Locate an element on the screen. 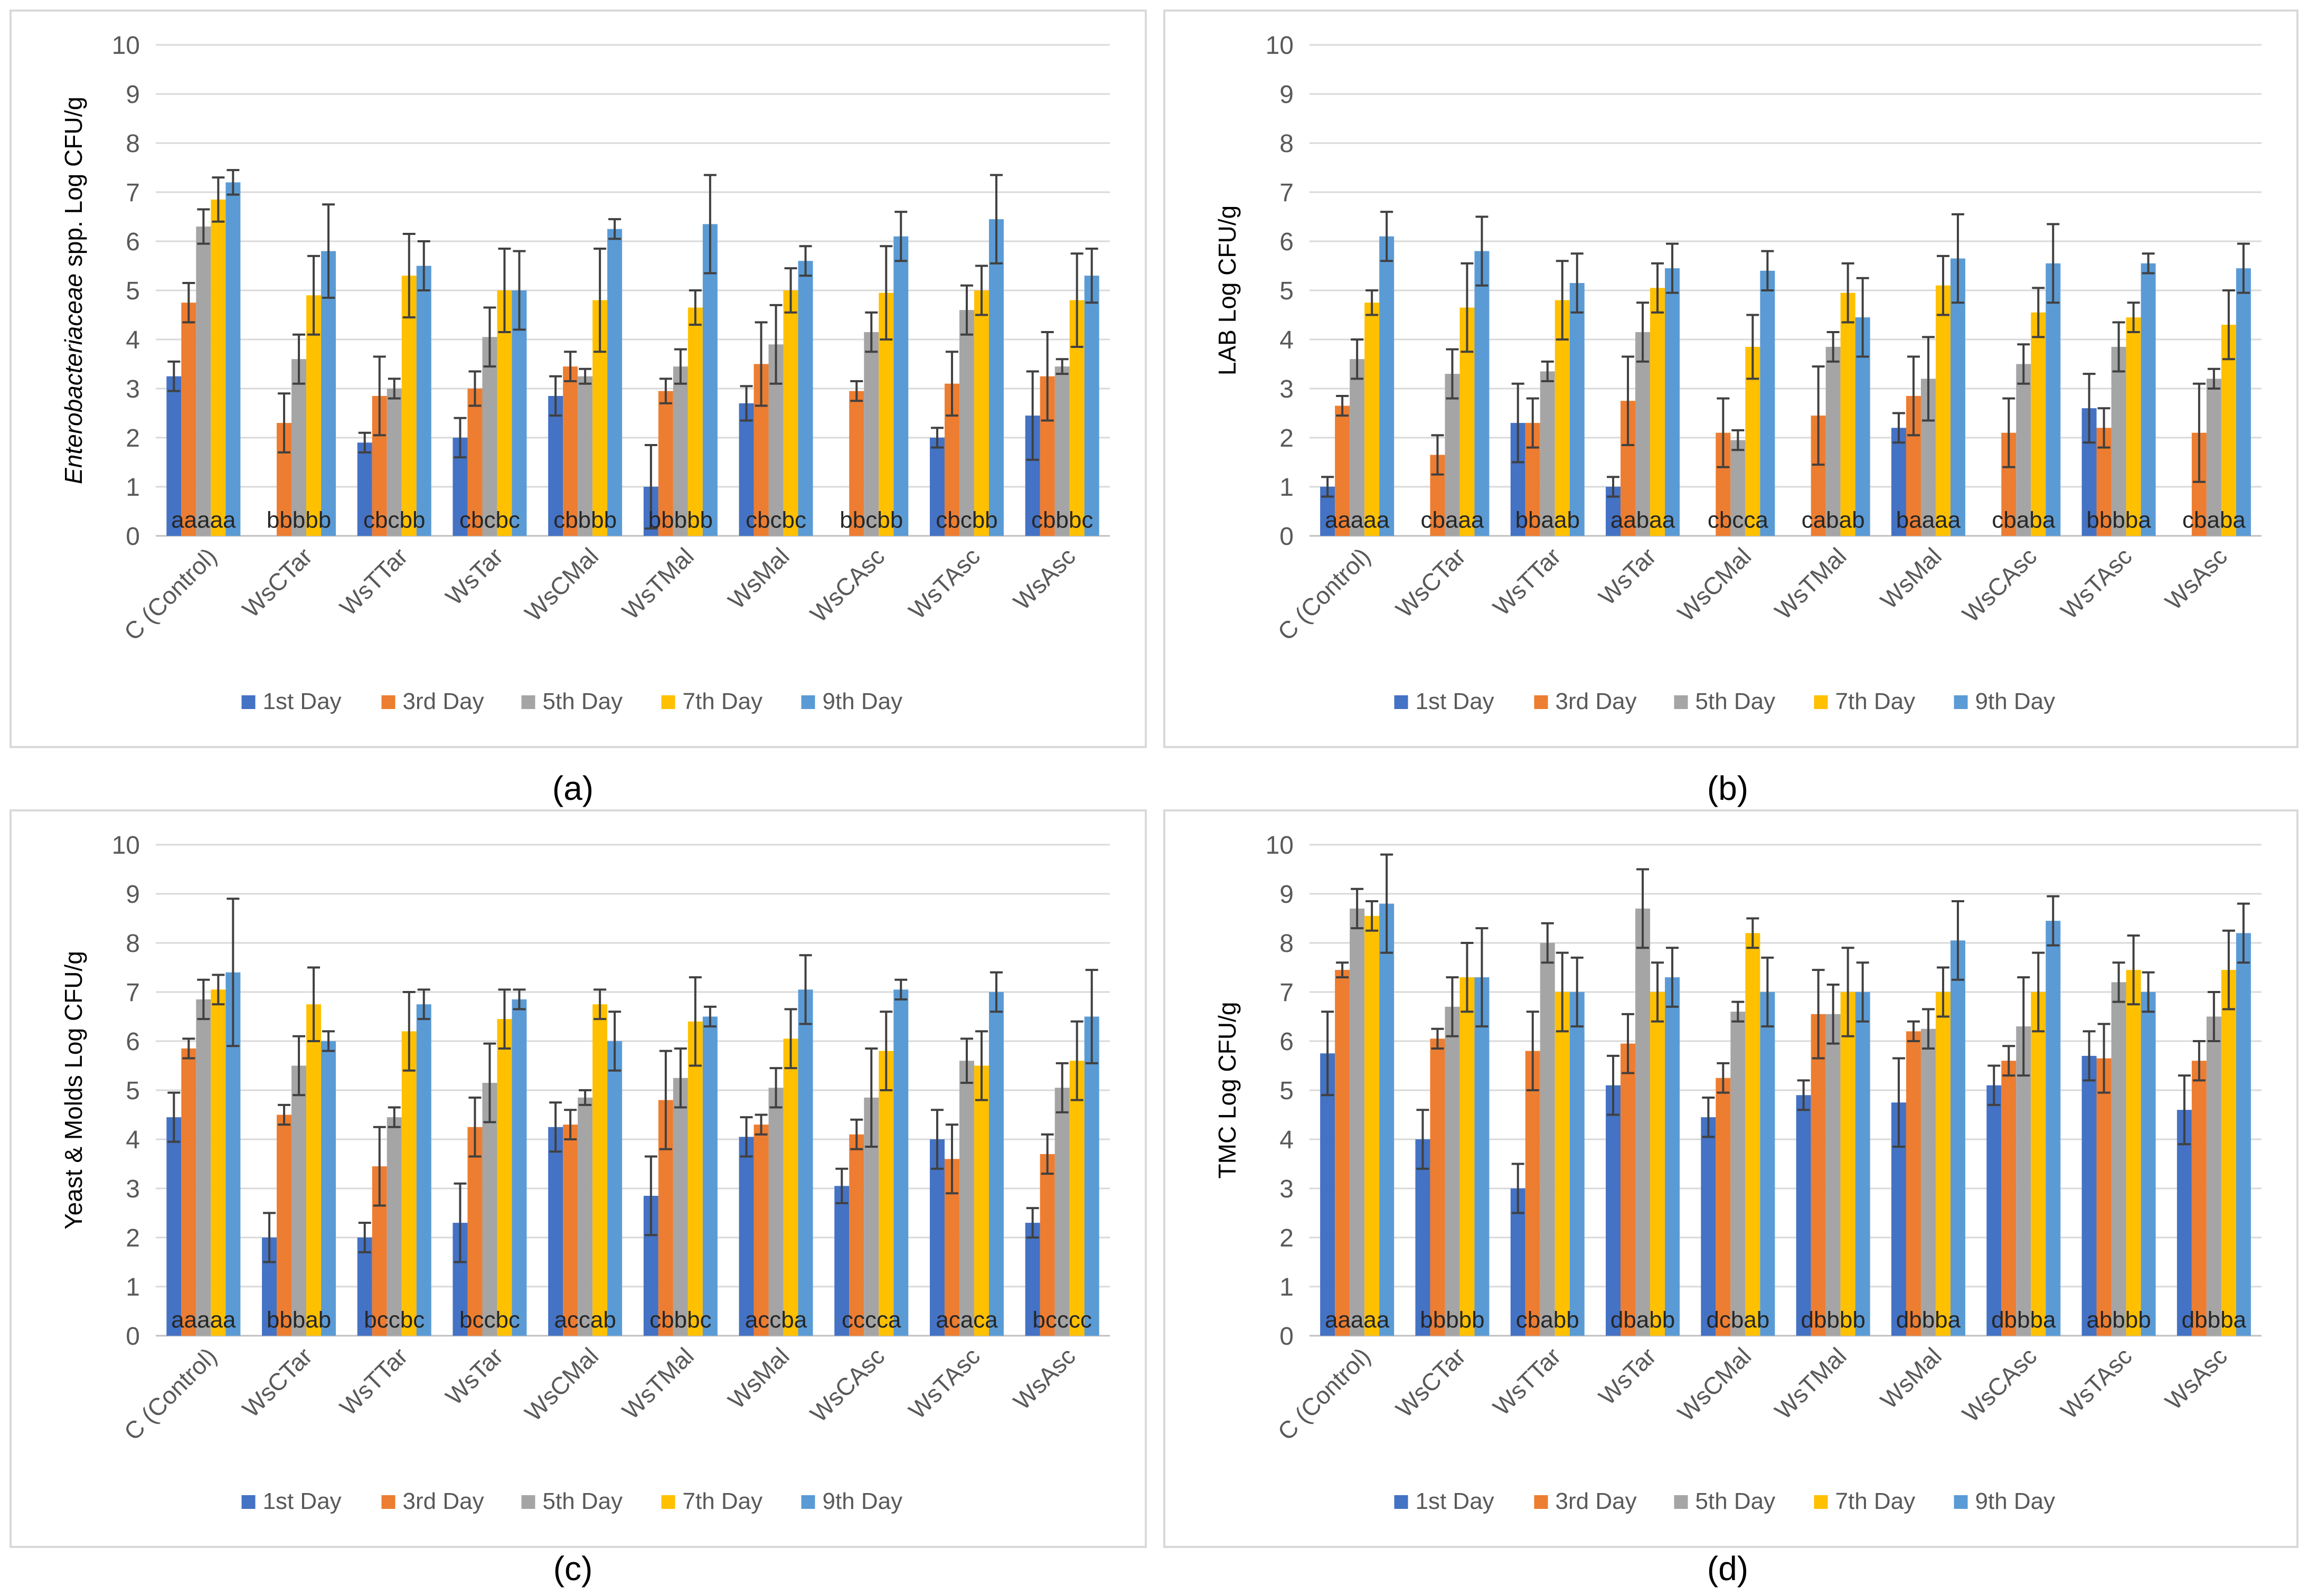 This screenshot has height=1596, width=2308. significance-letters: abbbb is located at coordinates (2118, 1320).